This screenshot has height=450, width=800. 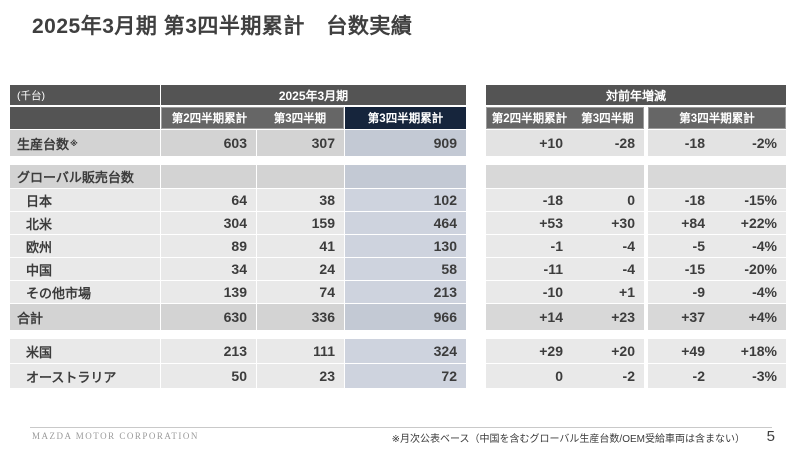 What do you see at coordinates (300, 269) in the screenshot?
I see `value-cell: 24` at bounding box center [300, 269].